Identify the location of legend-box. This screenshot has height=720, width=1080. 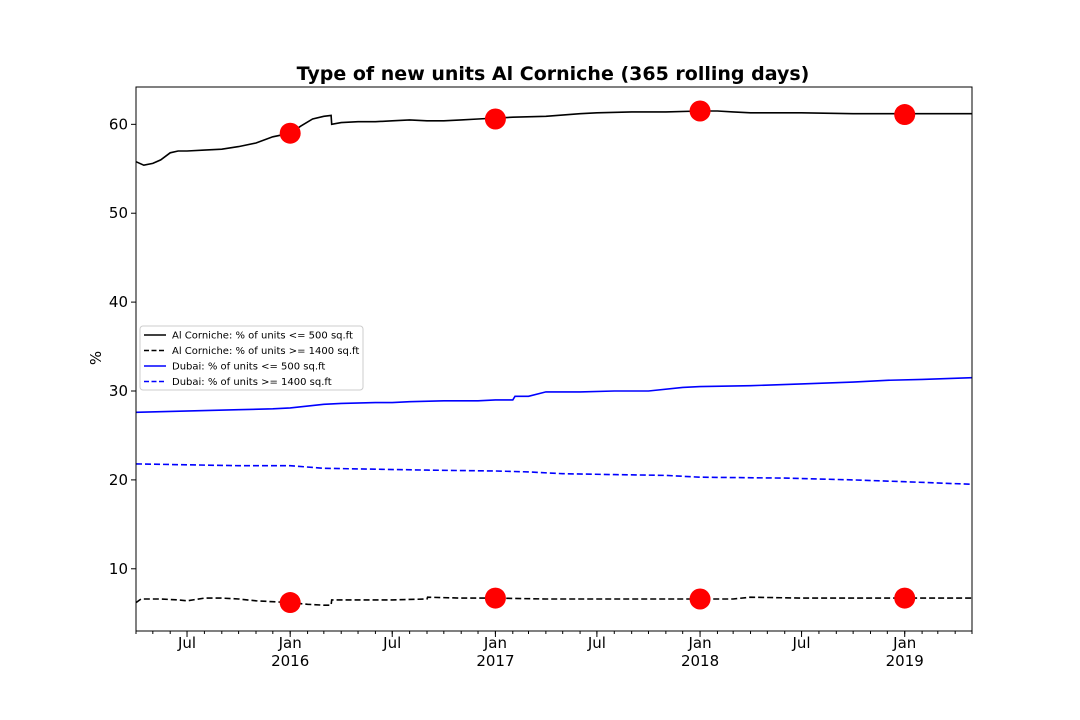
(251, 358).